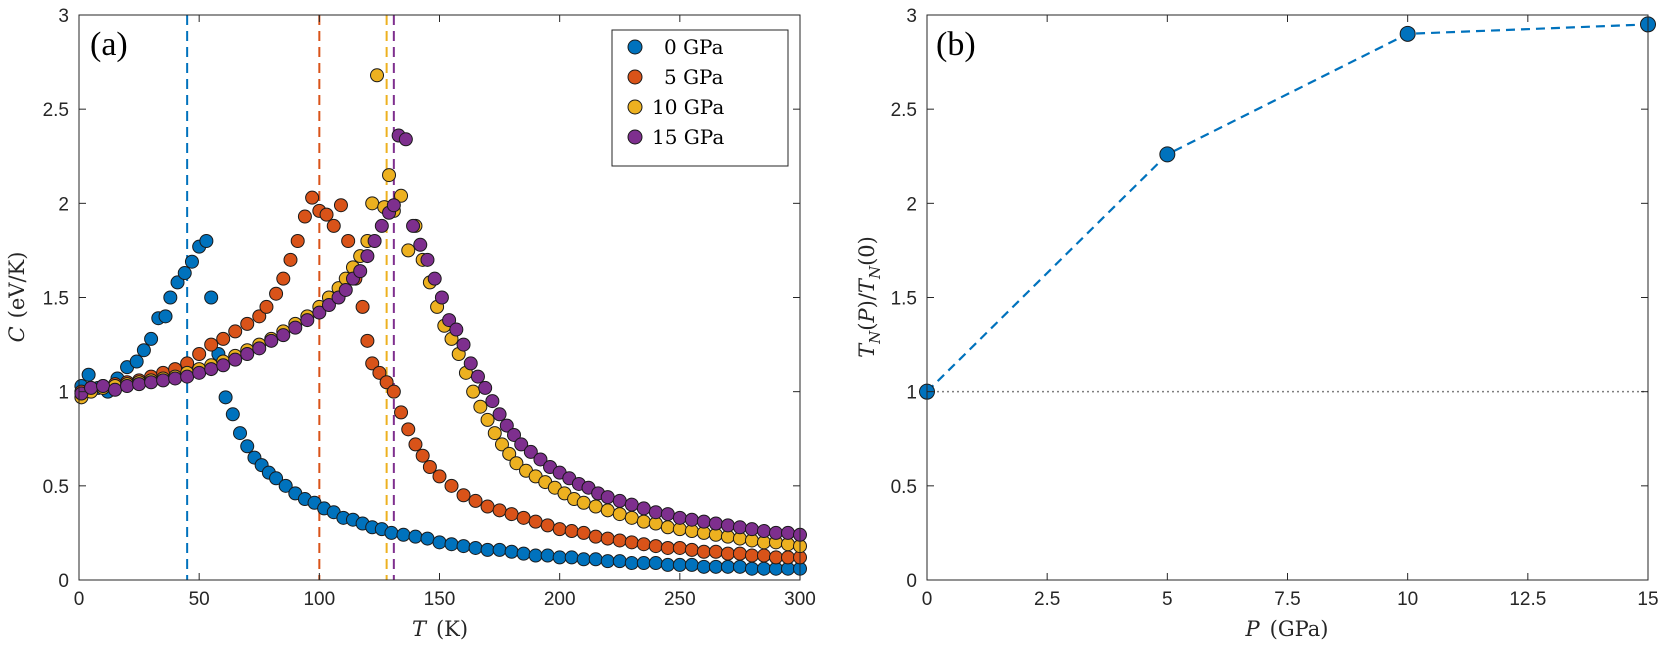  What do you see at coordinates (688, 137) in the screenshot?
I see `legend-label: 15 GPa` at bounding box center [688, 137].